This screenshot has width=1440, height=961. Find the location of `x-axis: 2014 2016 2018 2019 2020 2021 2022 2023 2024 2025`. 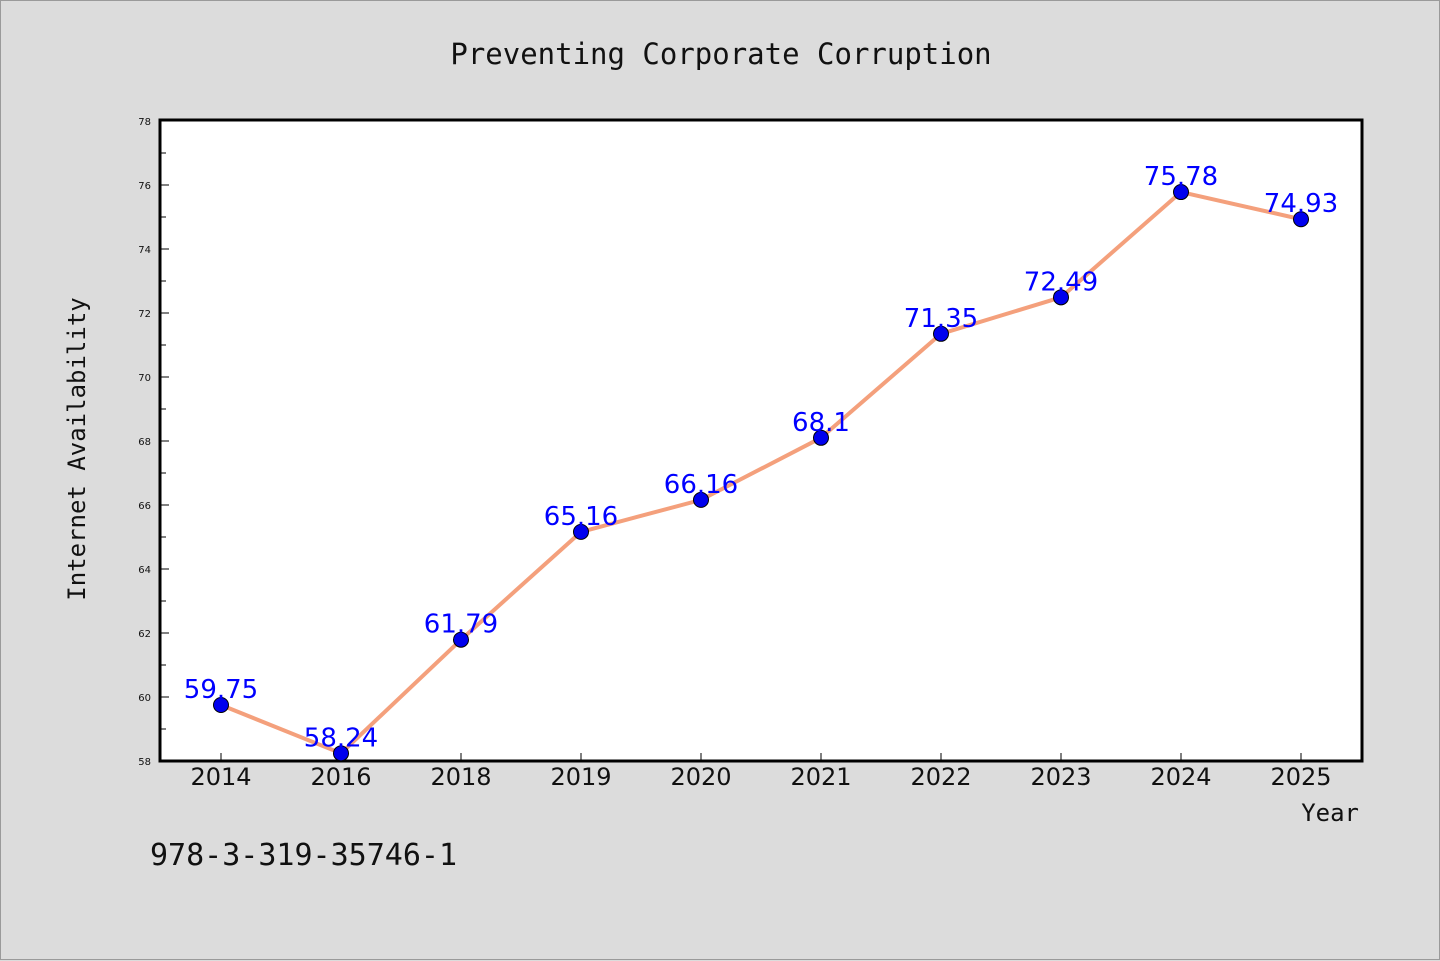

x-axis: 2014 2016 2018 2019 2020 2021 2022 2023 2024 2025 is located at coordinates (761, 772).